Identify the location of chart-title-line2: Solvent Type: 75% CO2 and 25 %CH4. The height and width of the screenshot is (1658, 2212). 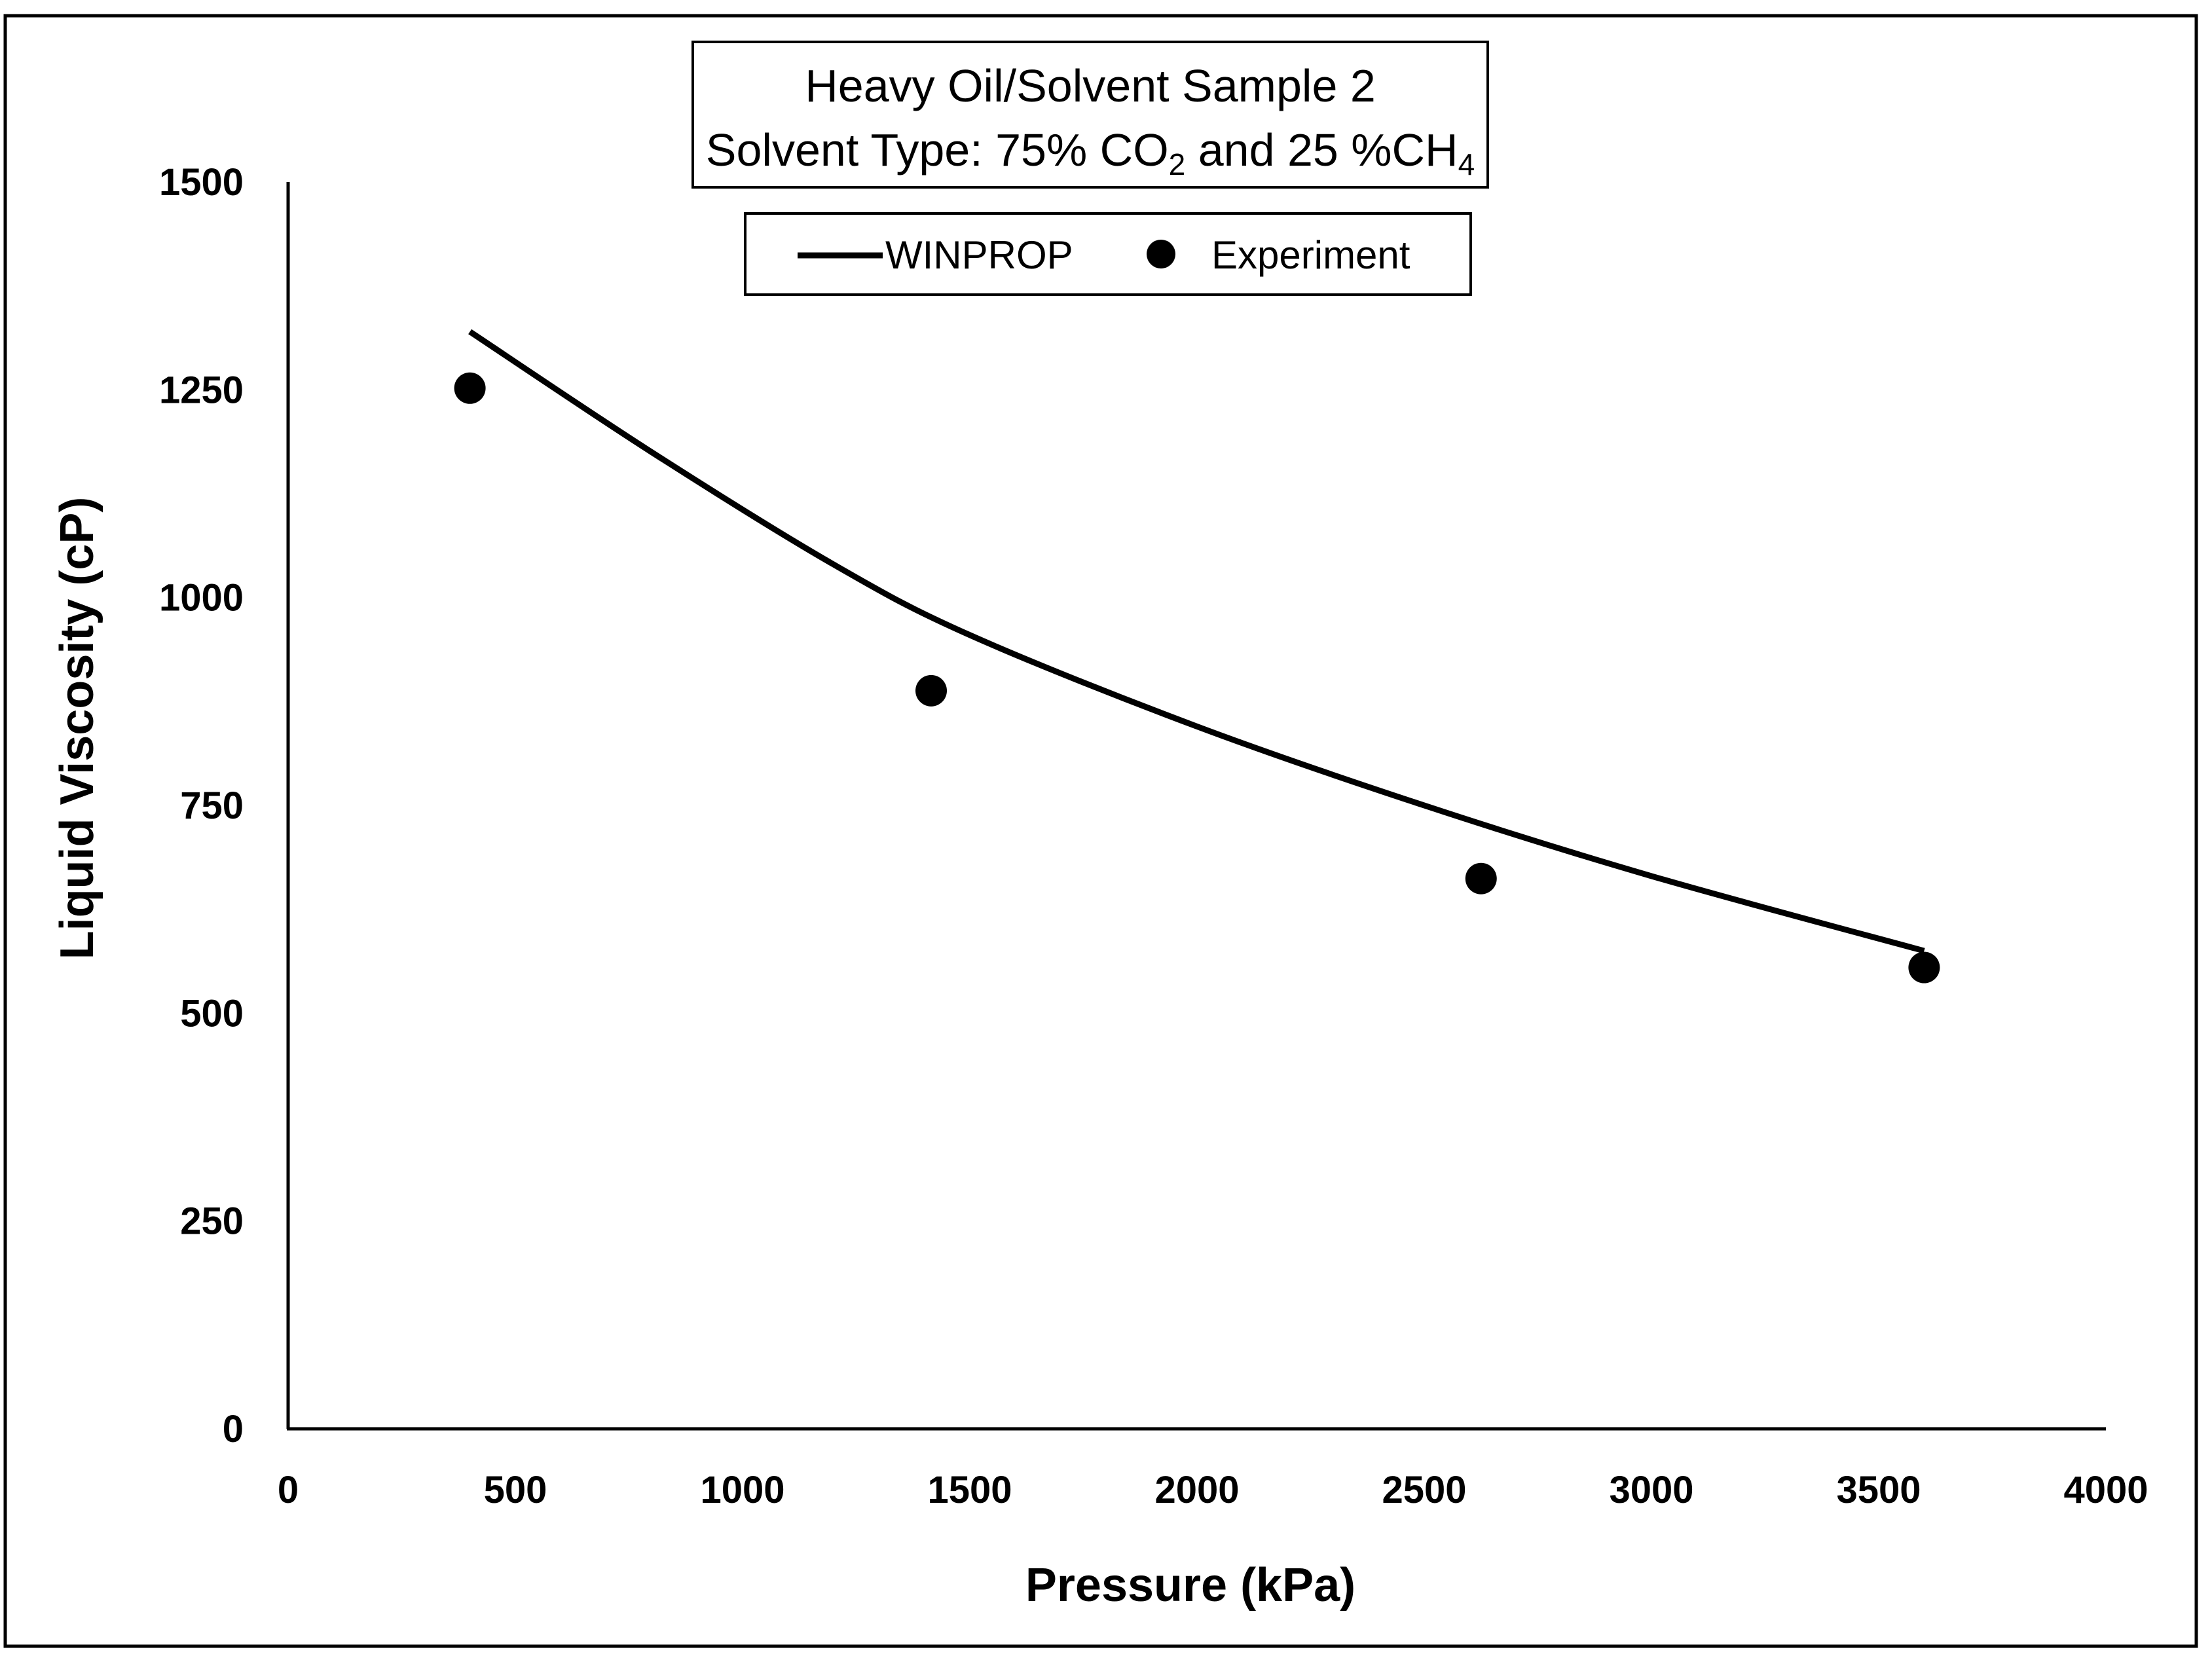
(1090, 152).